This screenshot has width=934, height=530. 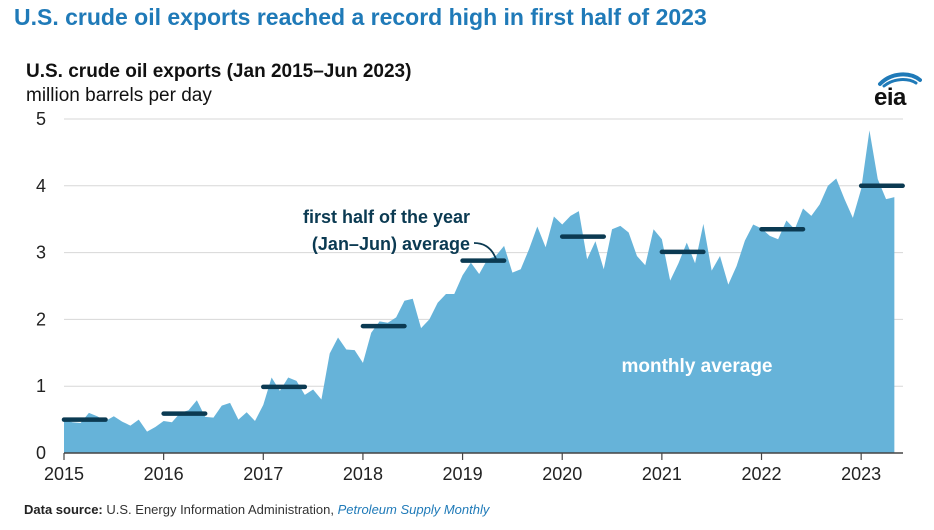 I want to click on x-tick-label: 2015, so click(x=64, y=474).